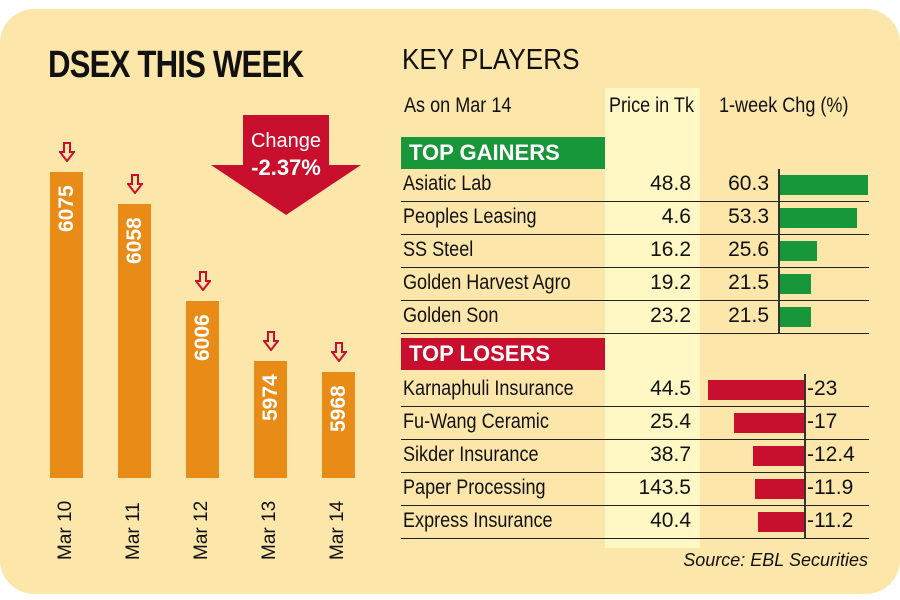 The image size is (900, 600). What do you see at coordinates (470, 216) in the screenshot?
I see `company-name: Peoples Leasing` at bounding box center [470, 216].